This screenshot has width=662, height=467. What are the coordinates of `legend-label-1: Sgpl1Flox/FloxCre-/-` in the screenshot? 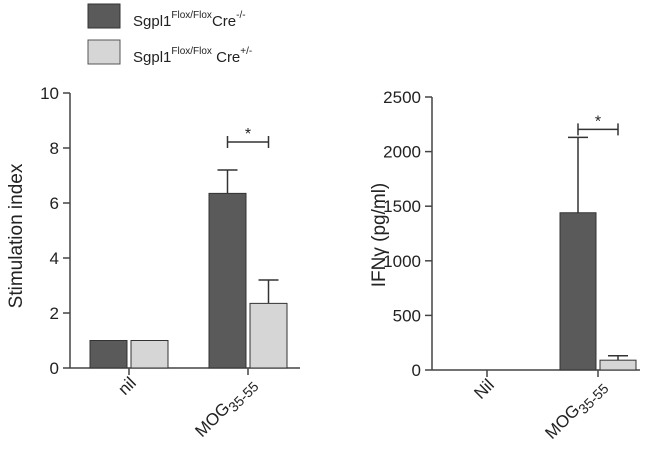 It's located at (189, 20).